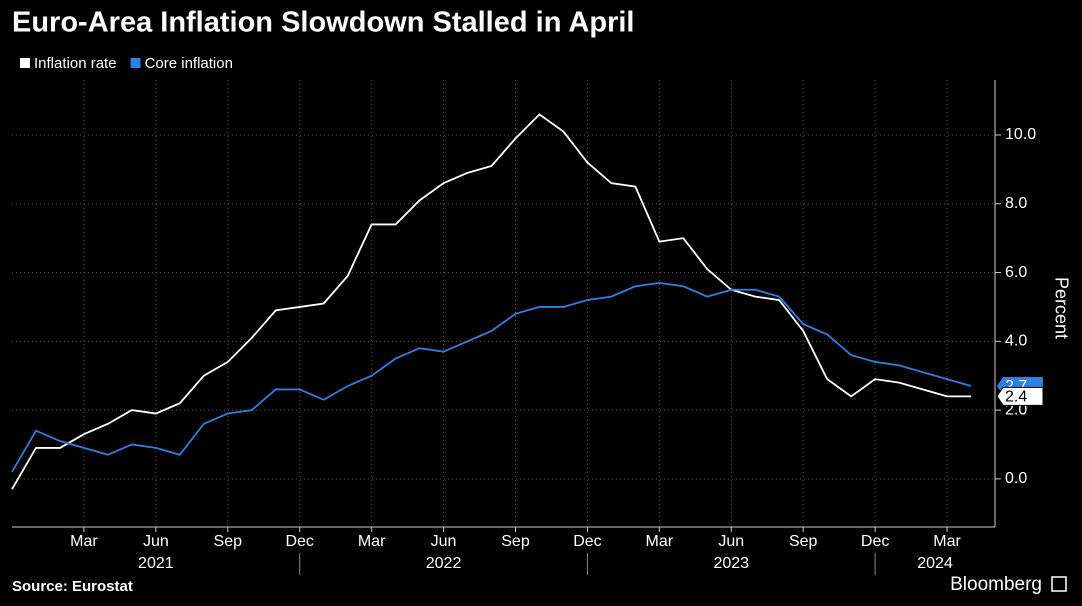 The width and height of the screenshot is (1082, 606). What do you see at coordinates (1016, 341) in the screenshot?
I see `y-tick-label: 4.0` at bounding box center [1016, 341].